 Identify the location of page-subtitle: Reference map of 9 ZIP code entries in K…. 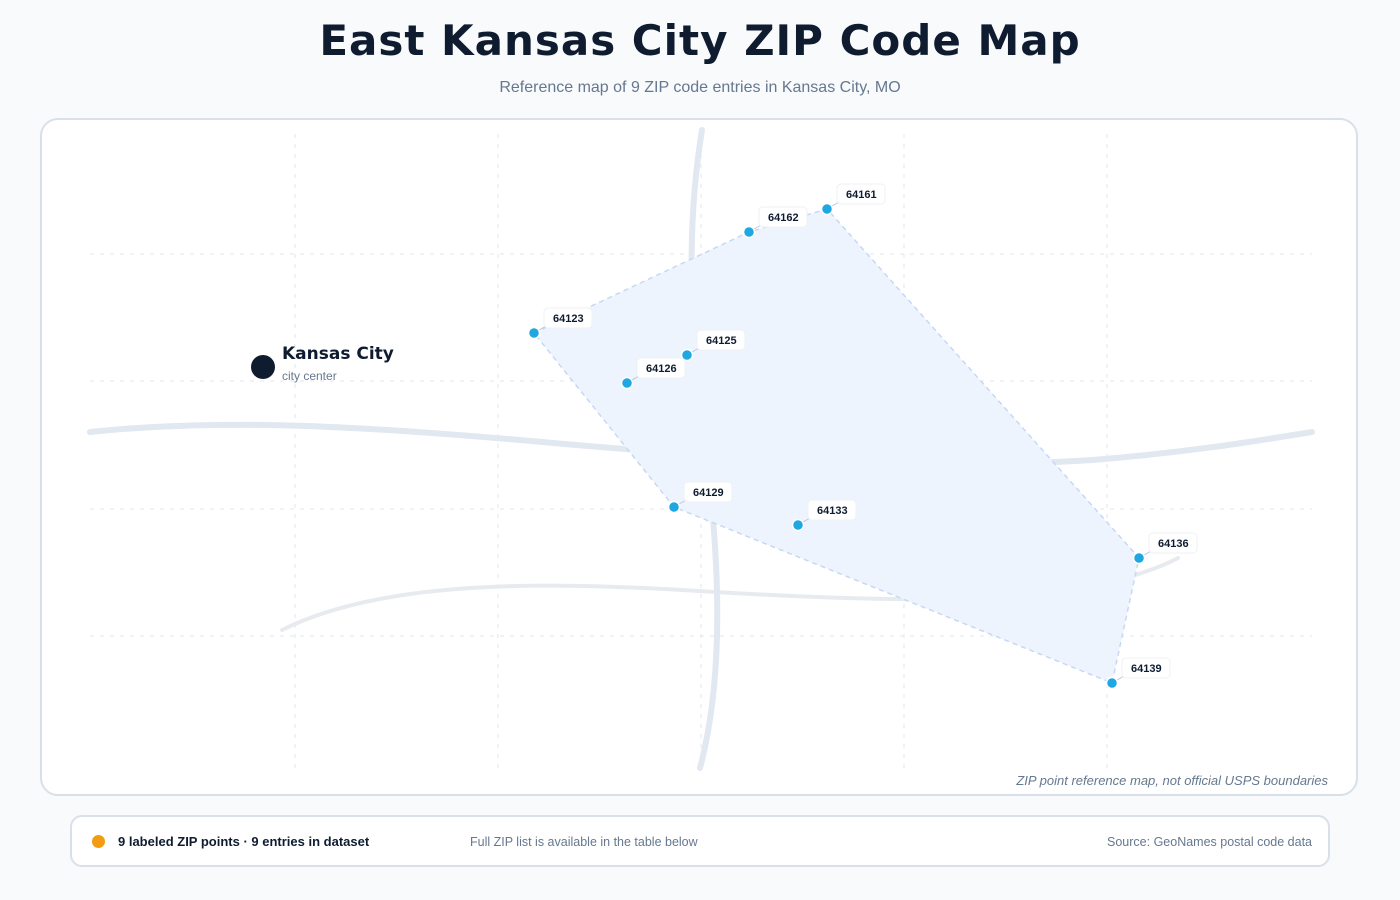
(700, 87).